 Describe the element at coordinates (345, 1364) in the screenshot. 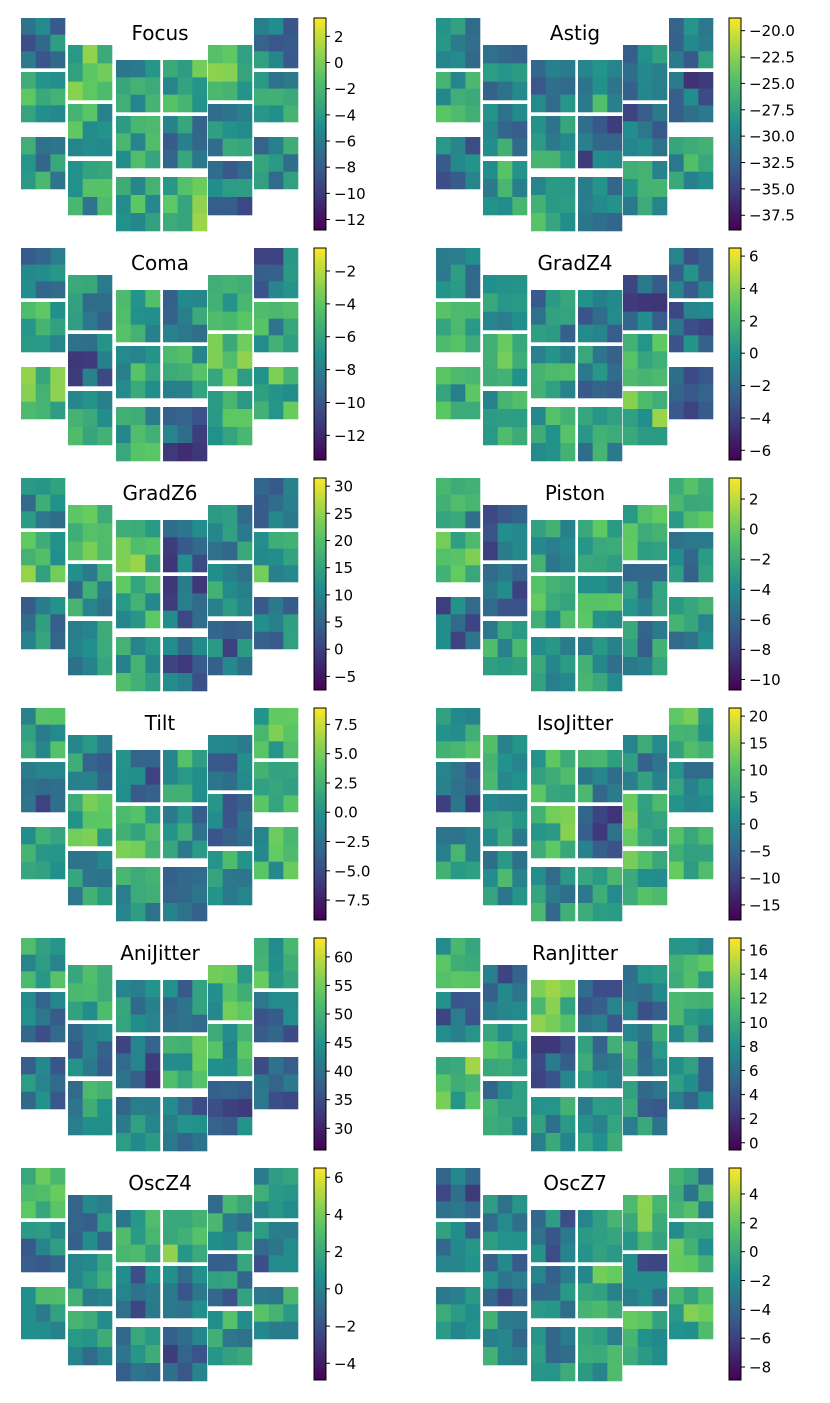

I see `colorbar-tick-label: −4` at that location.